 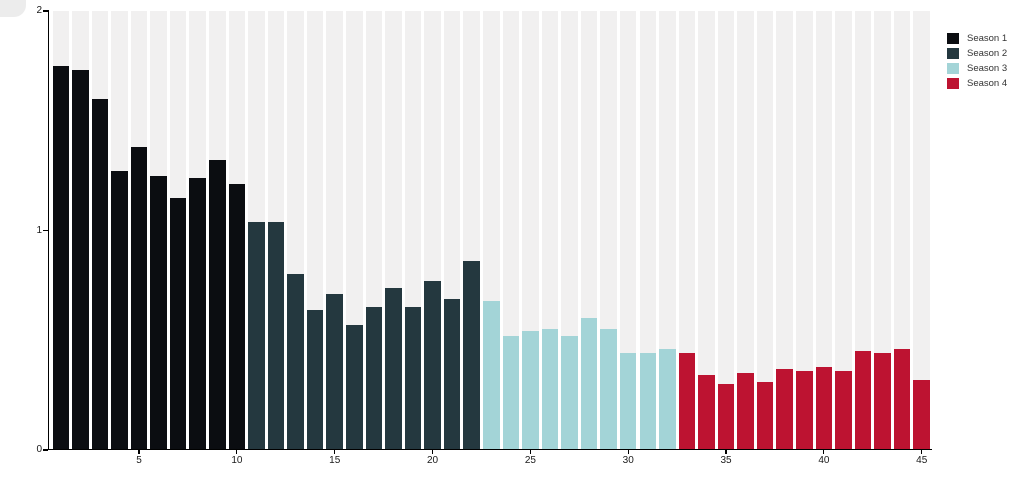 I want to click on legend-label: Season 1, so click(x=987, y=38).